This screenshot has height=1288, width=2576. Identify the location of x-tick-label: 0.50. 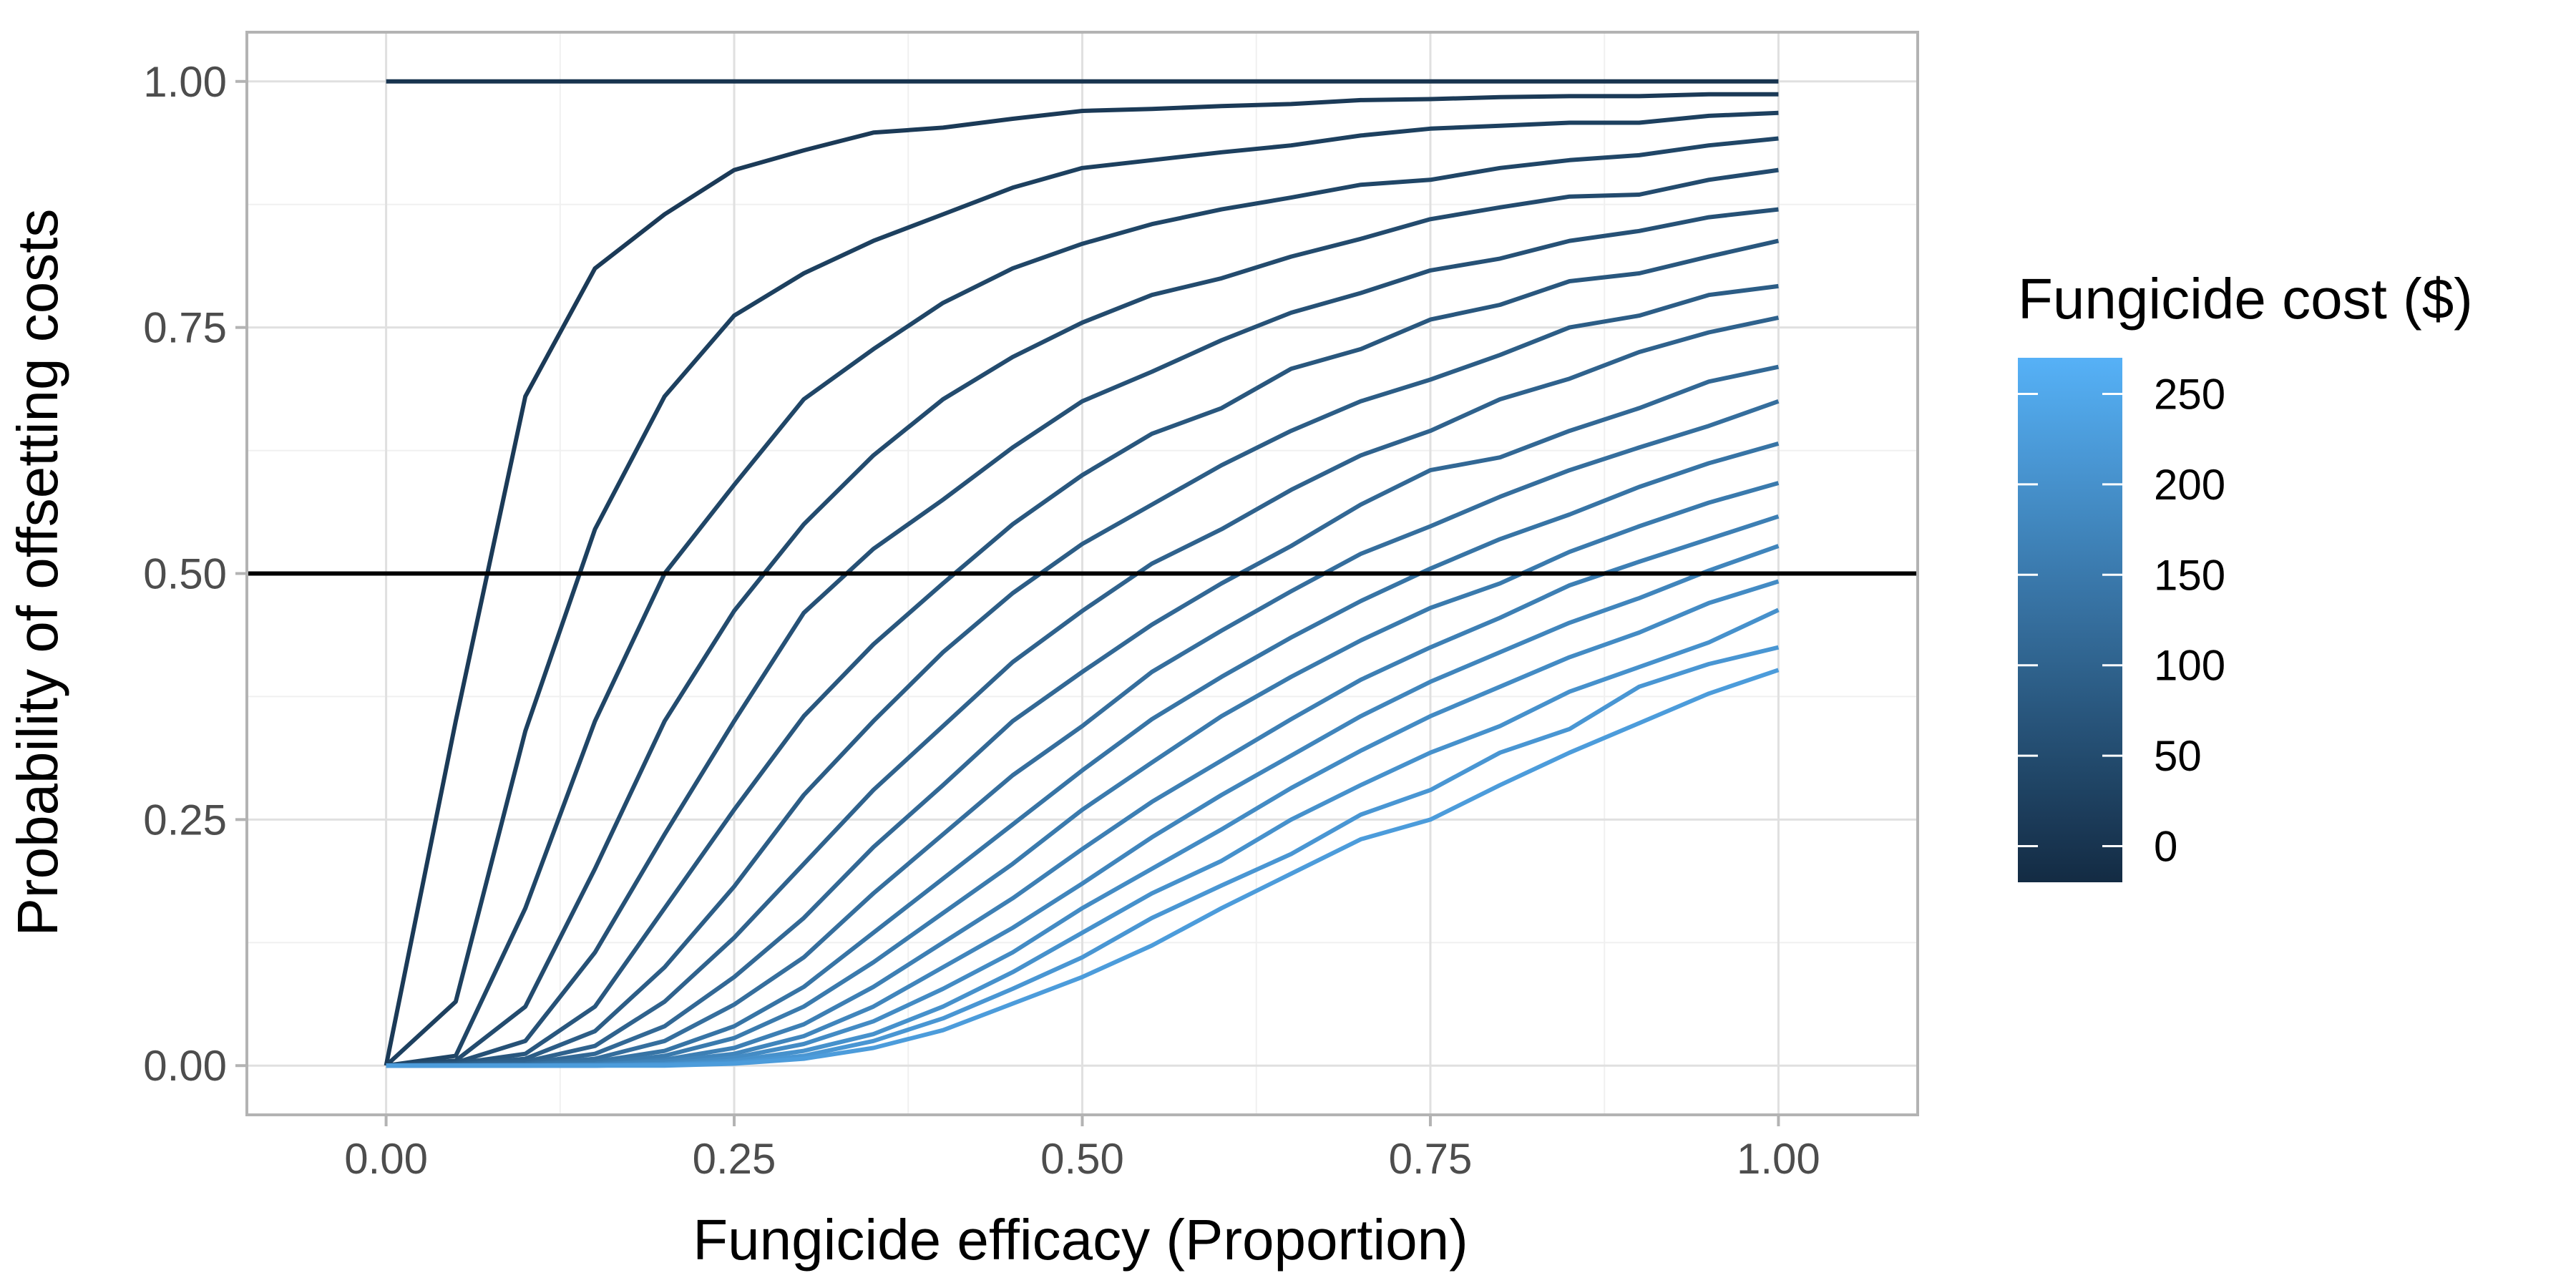
(1082, 1159).